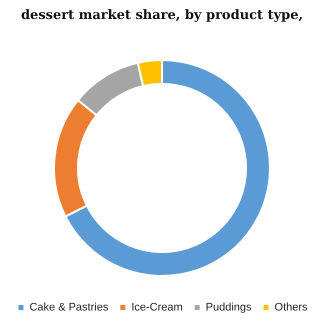 The width and height of the screenshot is (324, 324). I want to click on chart-title: dessert market share, by product type,, so click(162, 15).